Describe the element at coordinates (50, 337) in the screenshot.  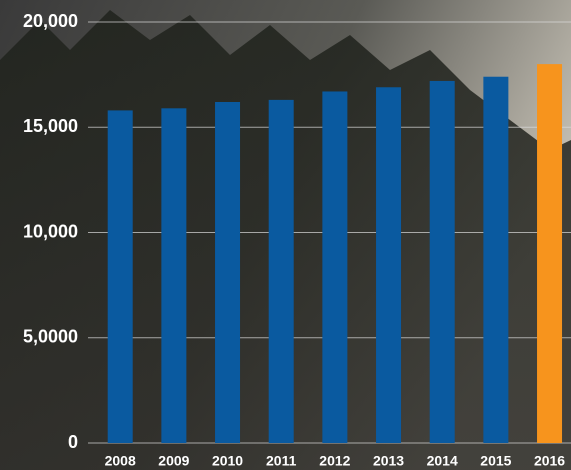
I see `y-tick-label: 5,0000` at that location.